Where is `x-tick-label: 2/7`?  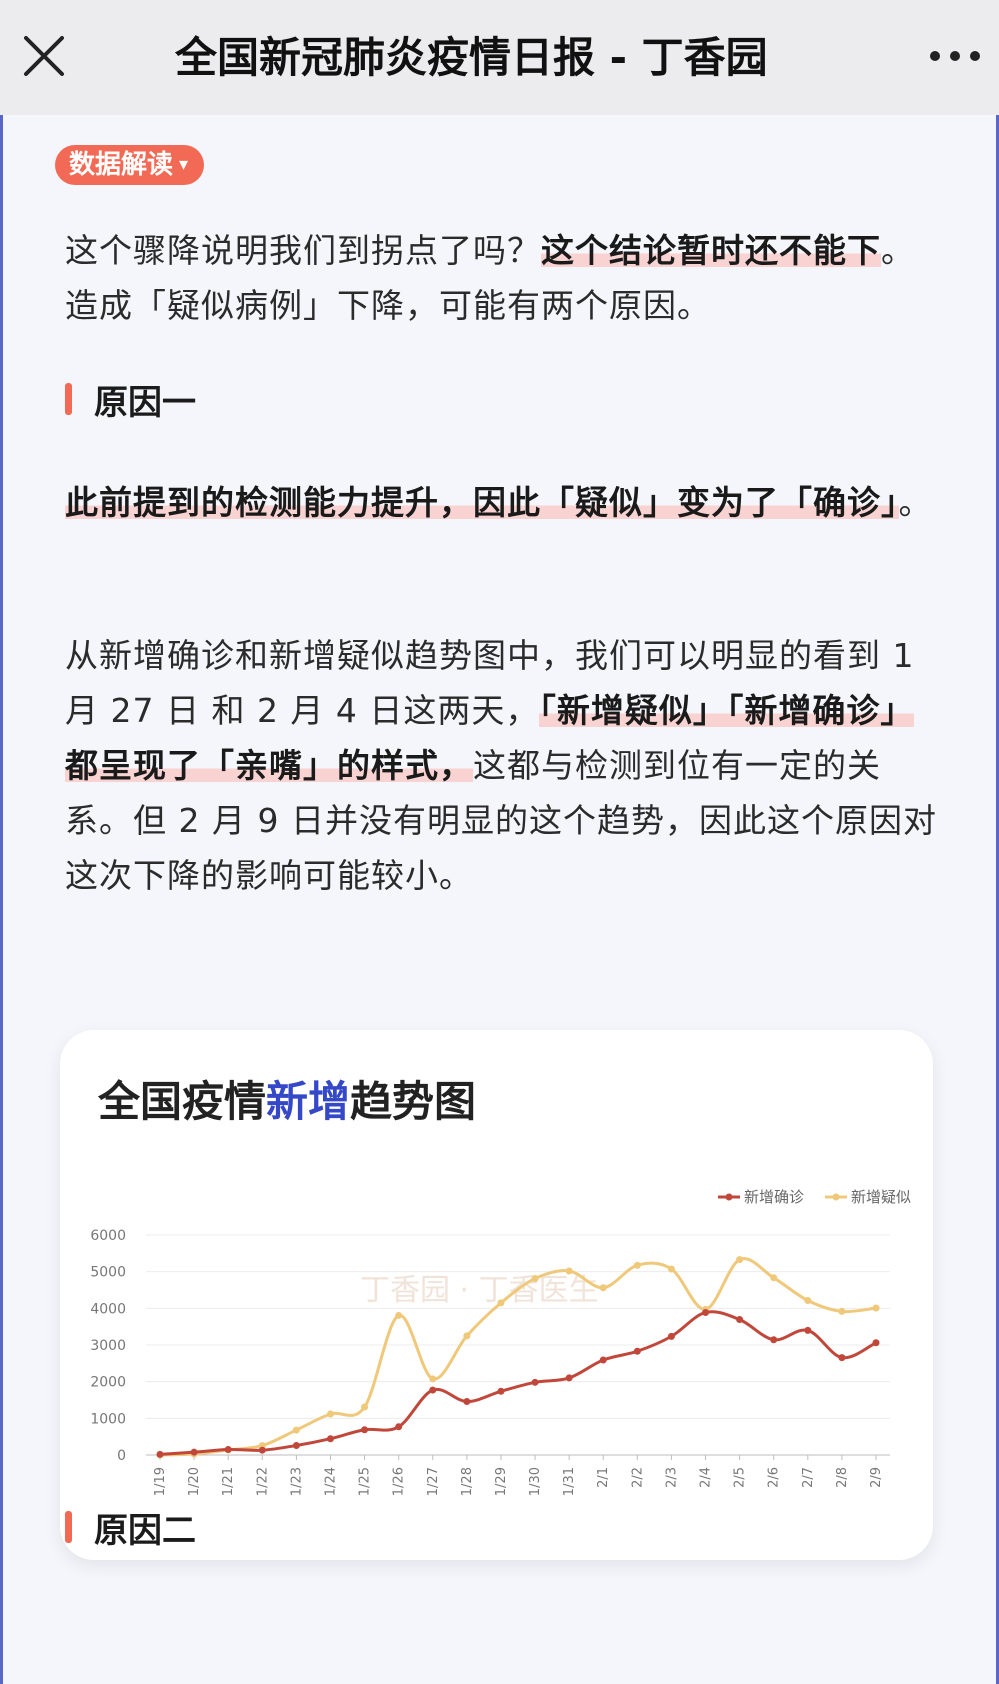
x-tick-label: 2/7 is located at coordinates (808, 1477).